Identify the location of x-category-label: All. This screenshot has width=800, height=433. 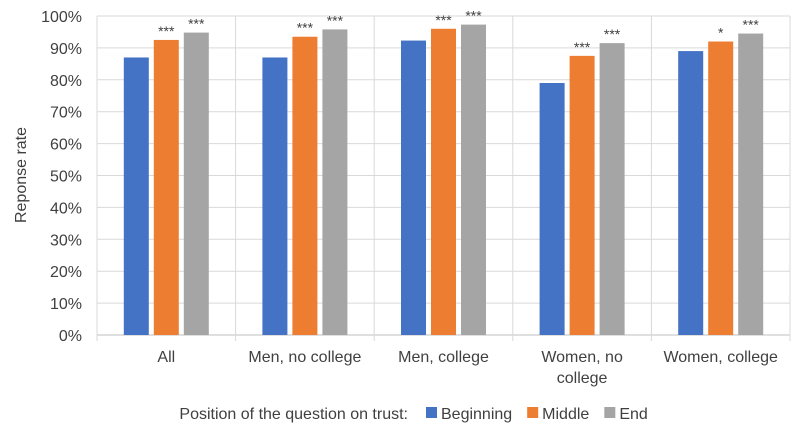
(166, 357).